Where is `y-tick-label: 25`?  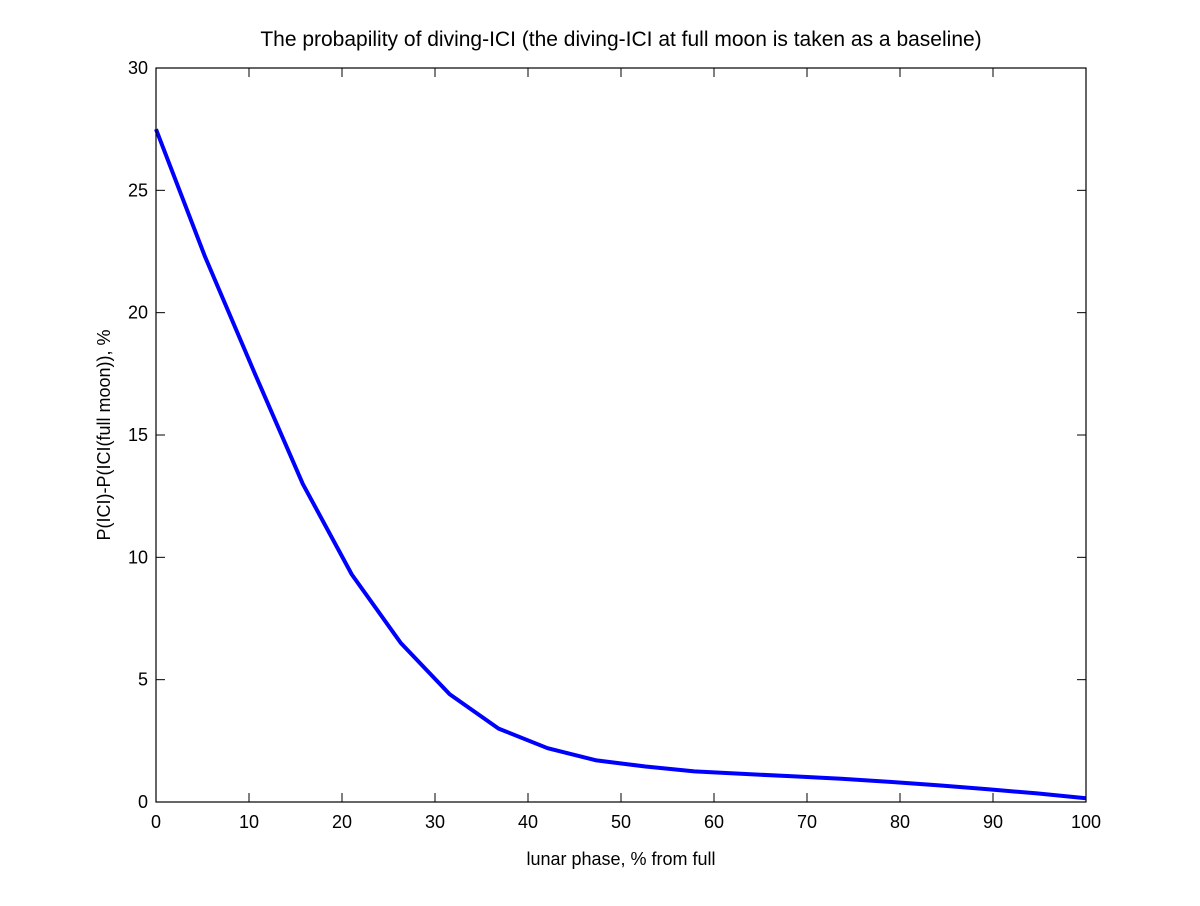 y-tick-label: 25 is located at coordinates (138, 190).